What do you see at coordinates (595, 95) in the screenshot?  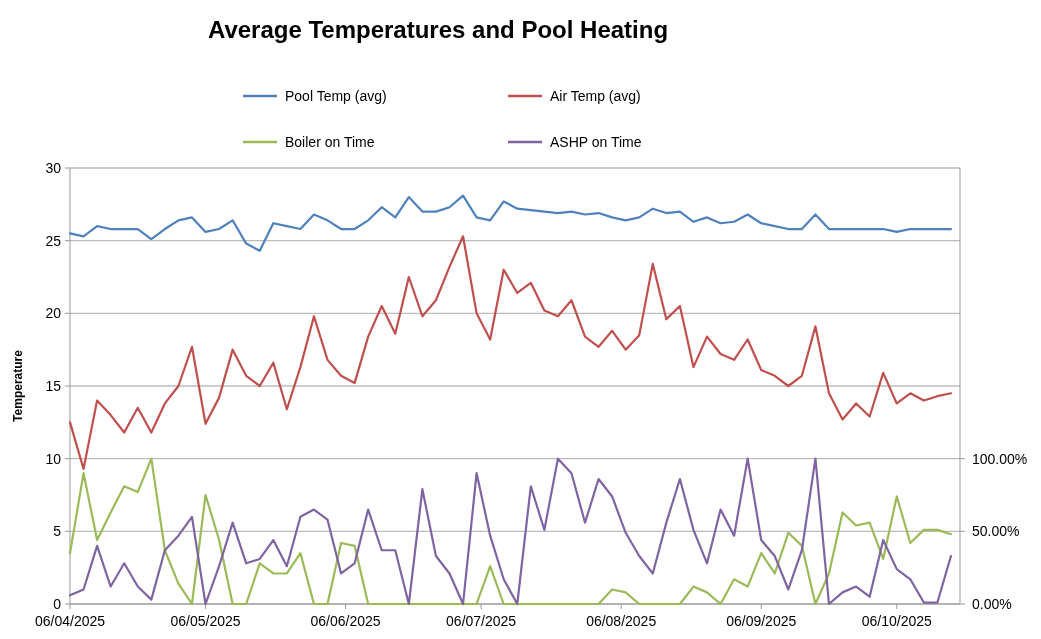 I see `legend-label: Air Temp (avg)` at bounding box center [595, 95].